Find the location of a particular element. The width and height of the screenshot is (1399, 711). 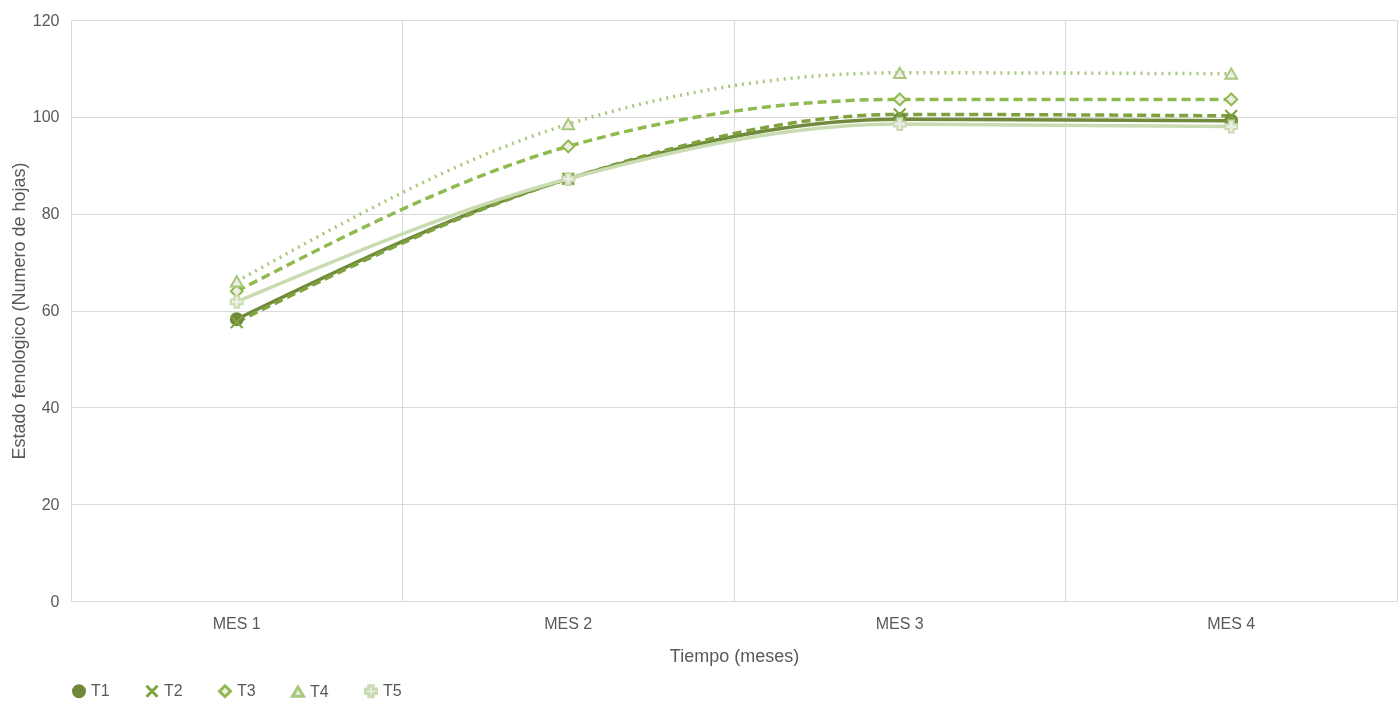

y-tick-label: 20 is located at coordinates (50, 504).